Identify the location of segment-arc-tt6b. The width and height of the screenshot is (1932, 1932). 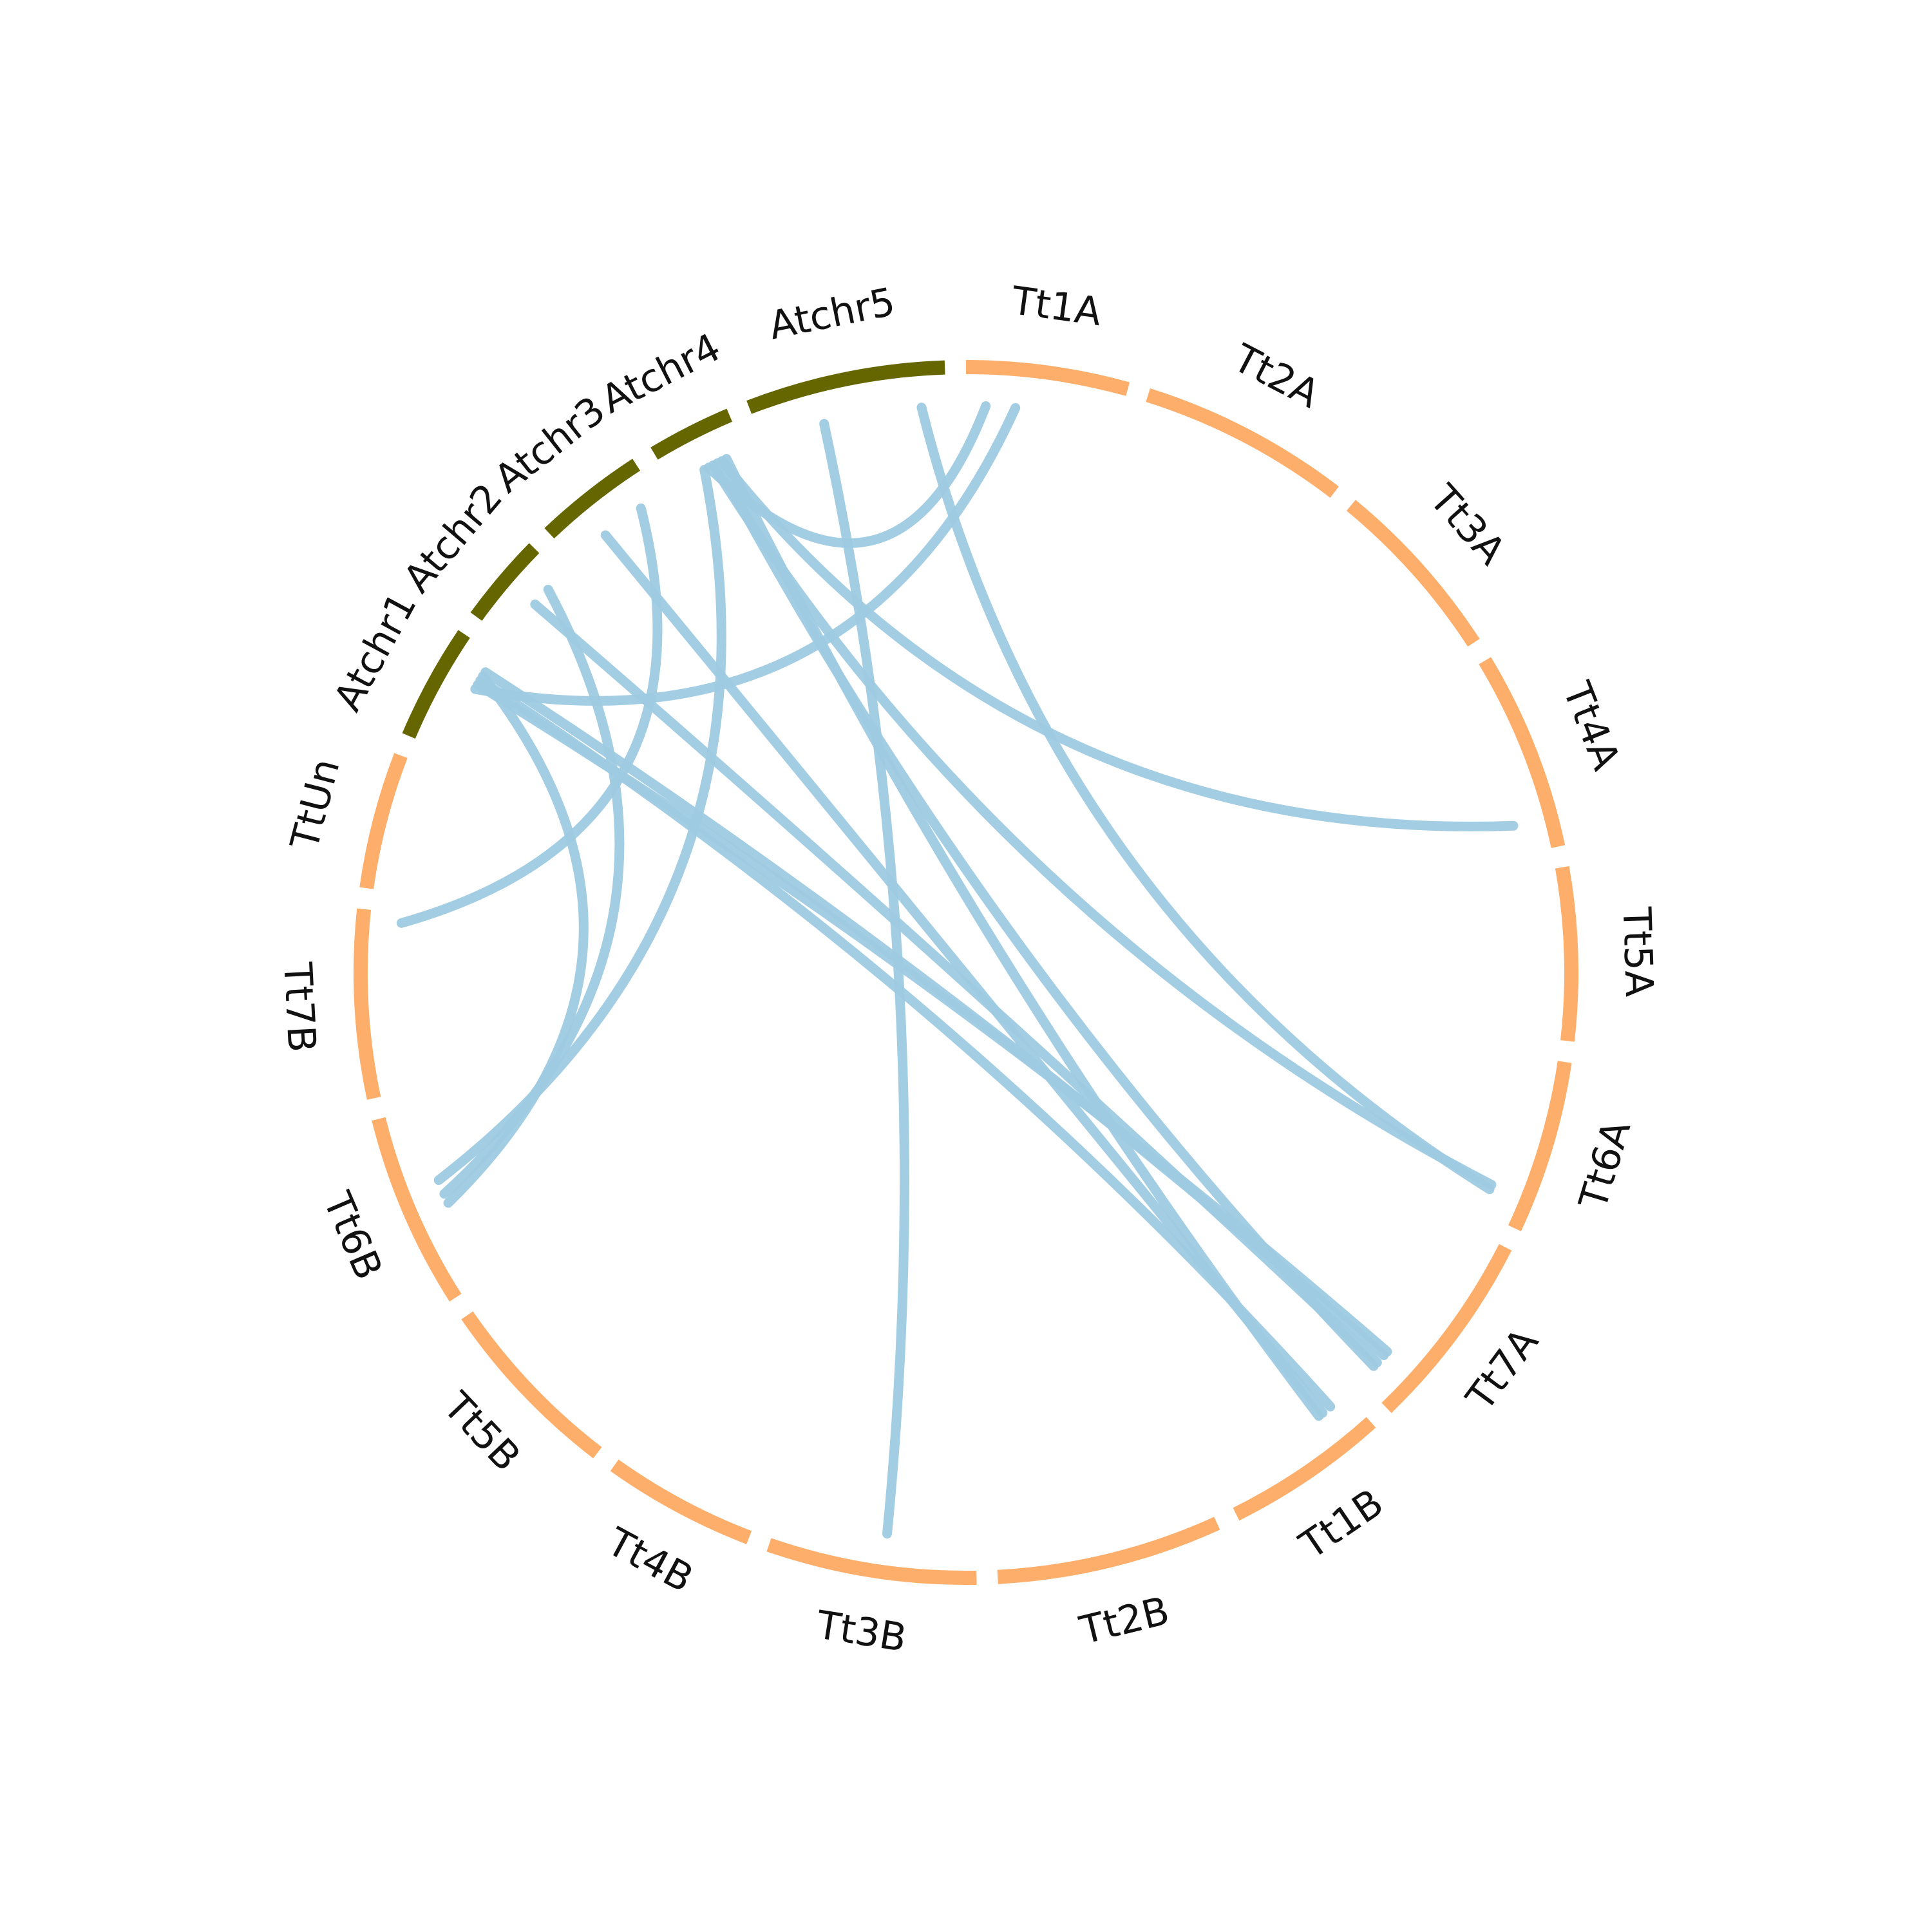
(417, 1209).